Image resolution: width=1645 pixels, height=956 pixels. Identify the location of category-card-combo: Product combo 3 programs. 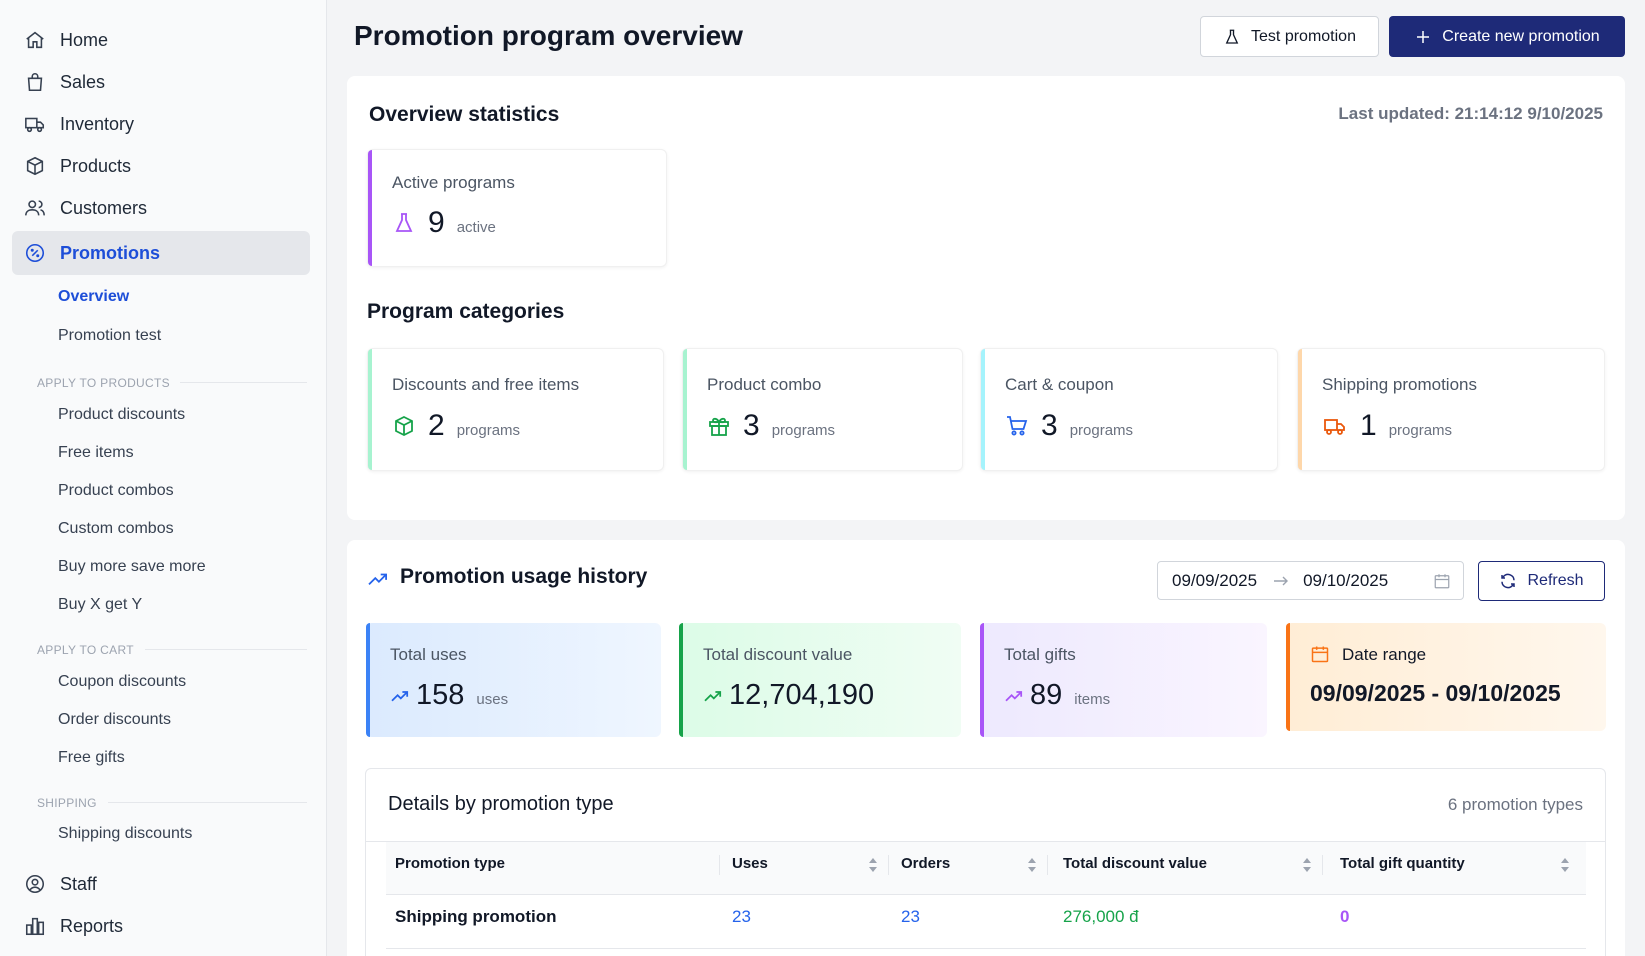
(822, 409).